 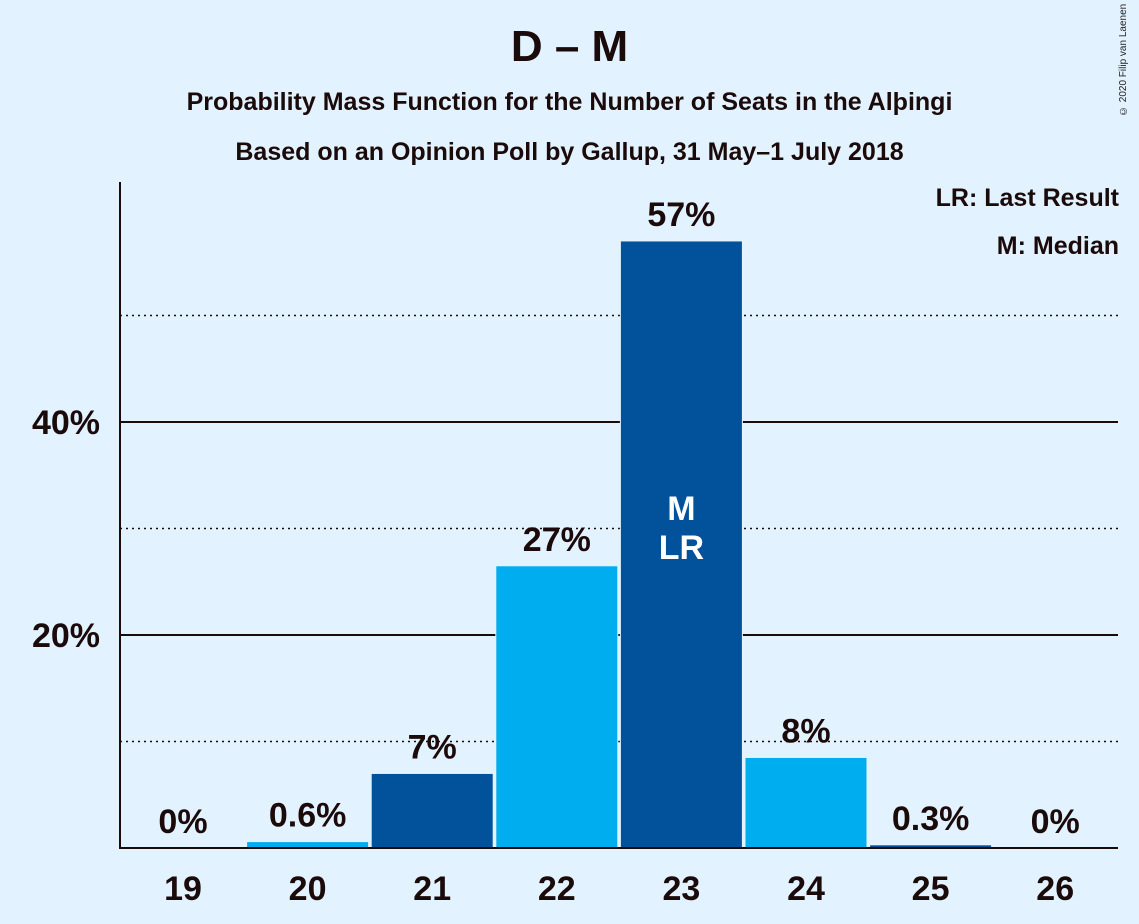 What do you see at coordinates (681, 509) in the screenshot?
I see `bar-annotation: M` at bounding box center [681, 509].